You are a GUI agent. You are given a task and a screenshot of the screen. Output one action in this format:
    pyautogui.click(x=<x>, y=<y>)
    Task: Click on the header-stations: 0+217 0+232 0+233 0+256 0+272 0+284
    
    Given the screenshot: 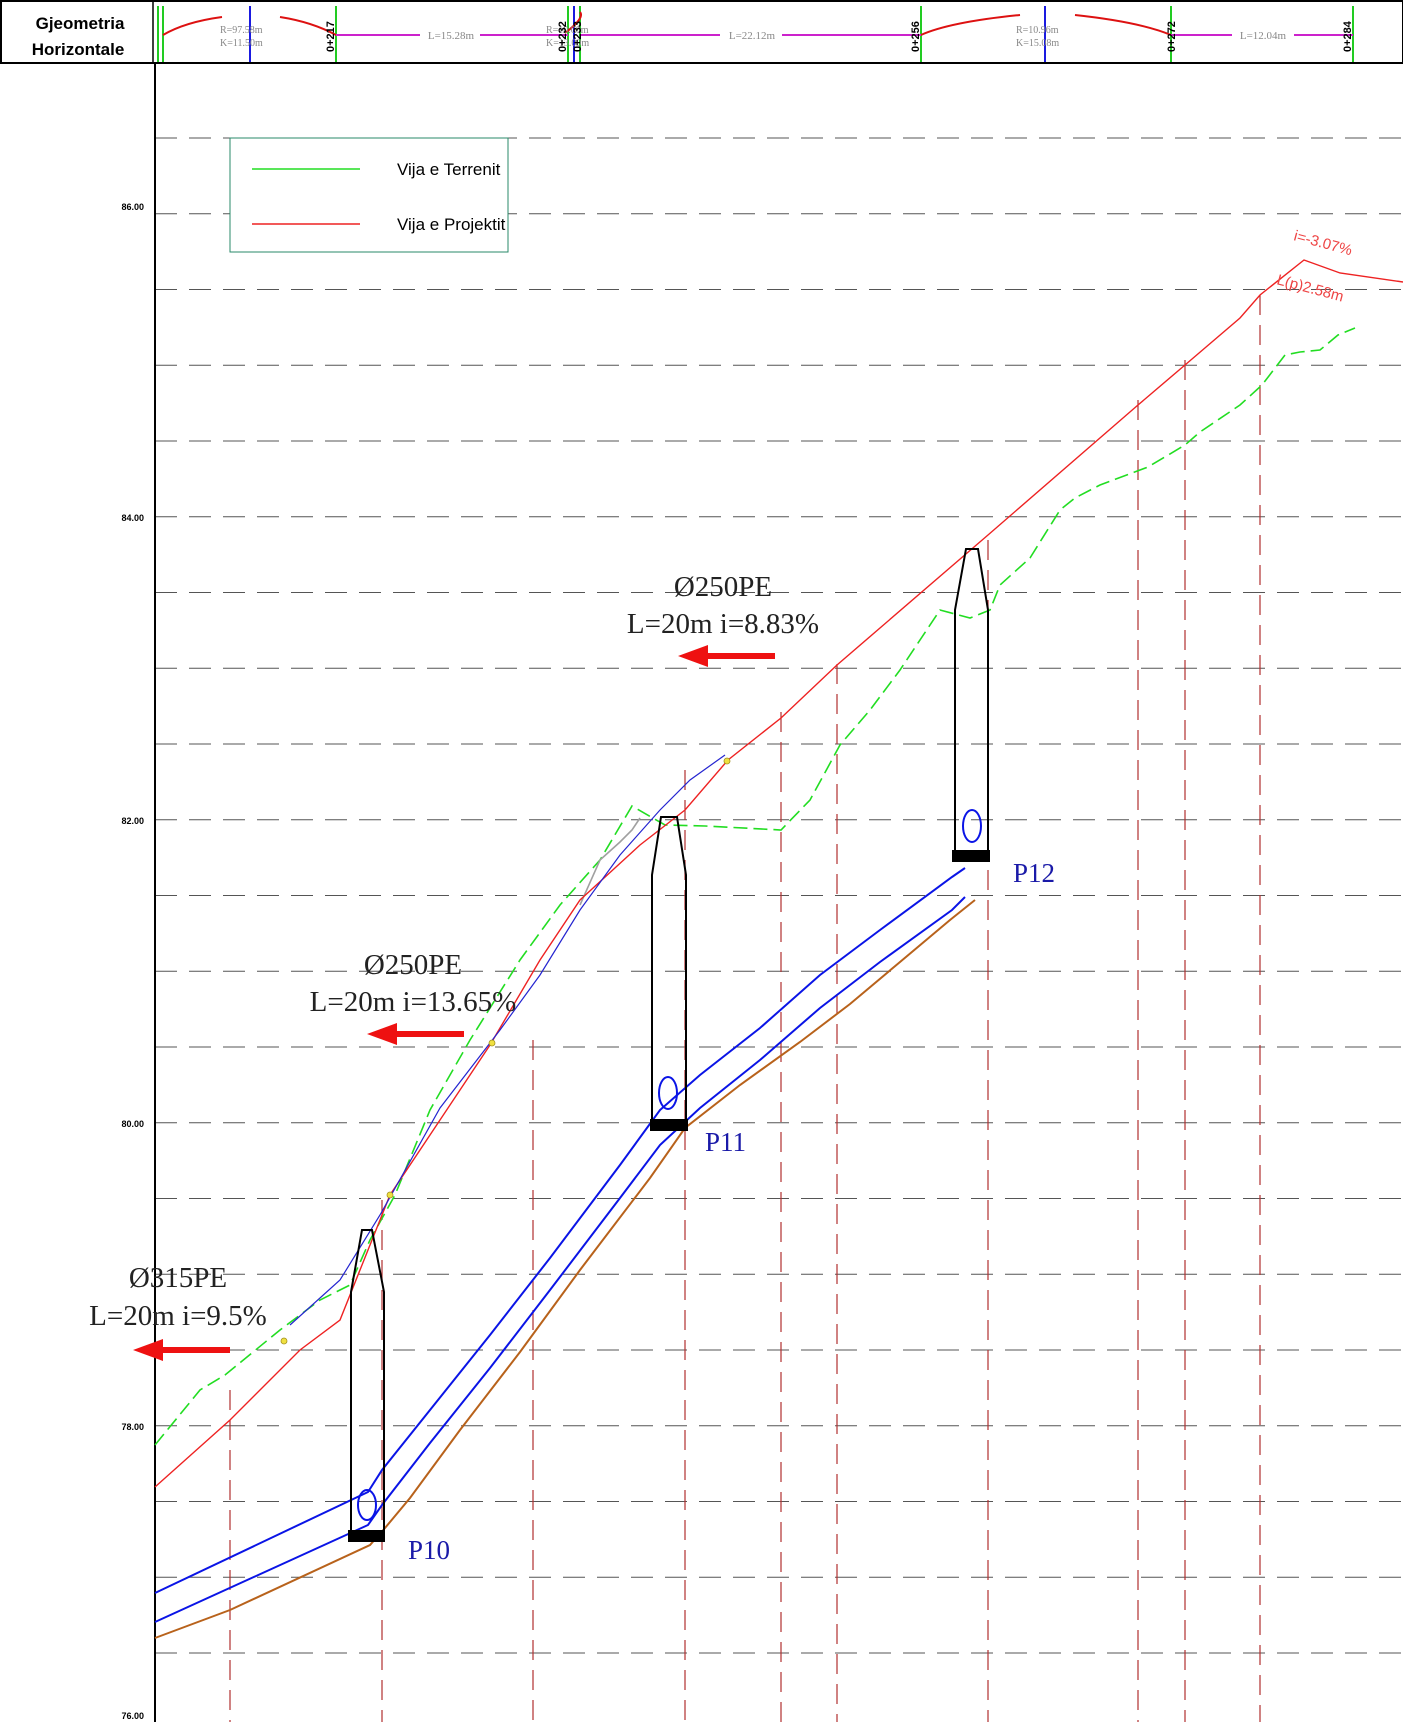 What is the action you would take?
    pyautogui.click(x=839, y=36)
    